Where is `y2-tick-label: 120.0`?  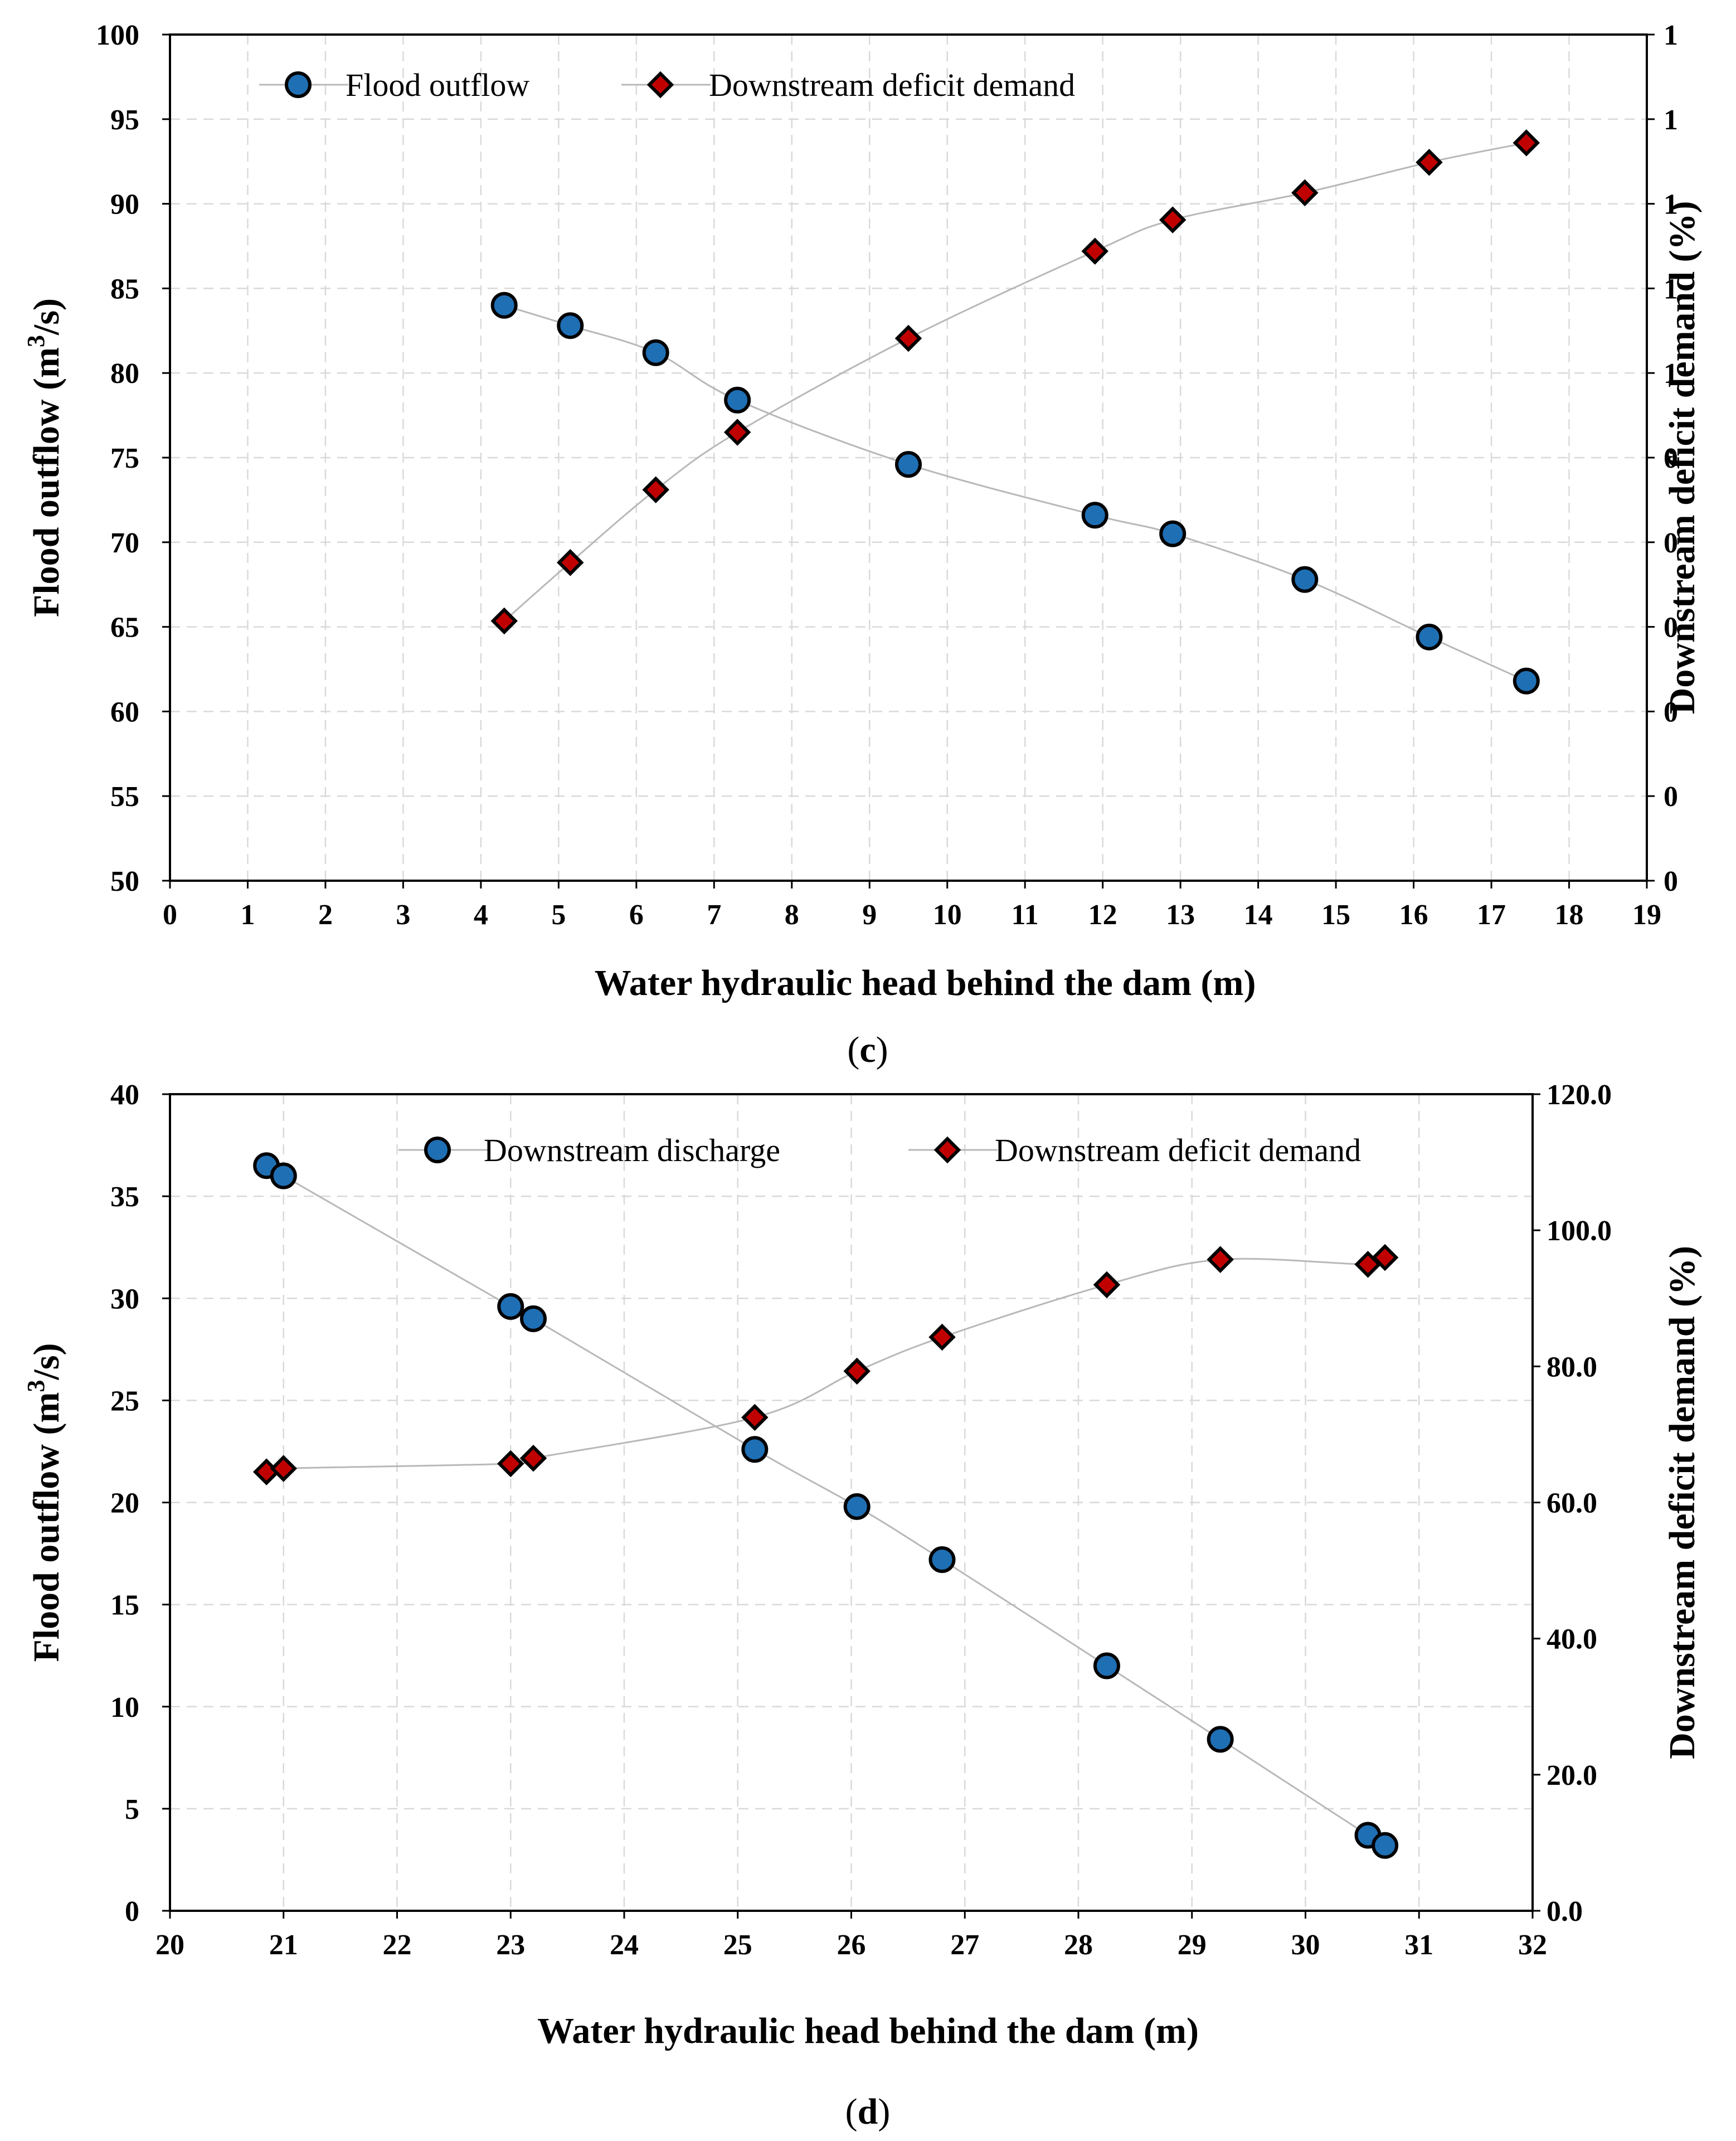
y2-tick-label: 120.0 is located at coordinates (1579, 1095).